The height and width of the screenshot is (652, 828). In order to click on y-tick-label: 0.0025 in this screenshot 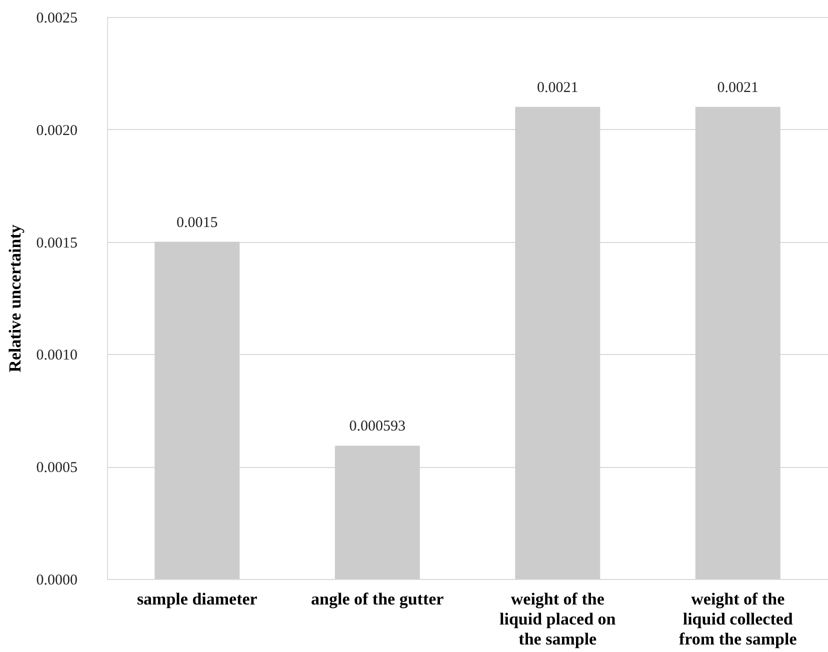, I will do `click(57, 18)`.